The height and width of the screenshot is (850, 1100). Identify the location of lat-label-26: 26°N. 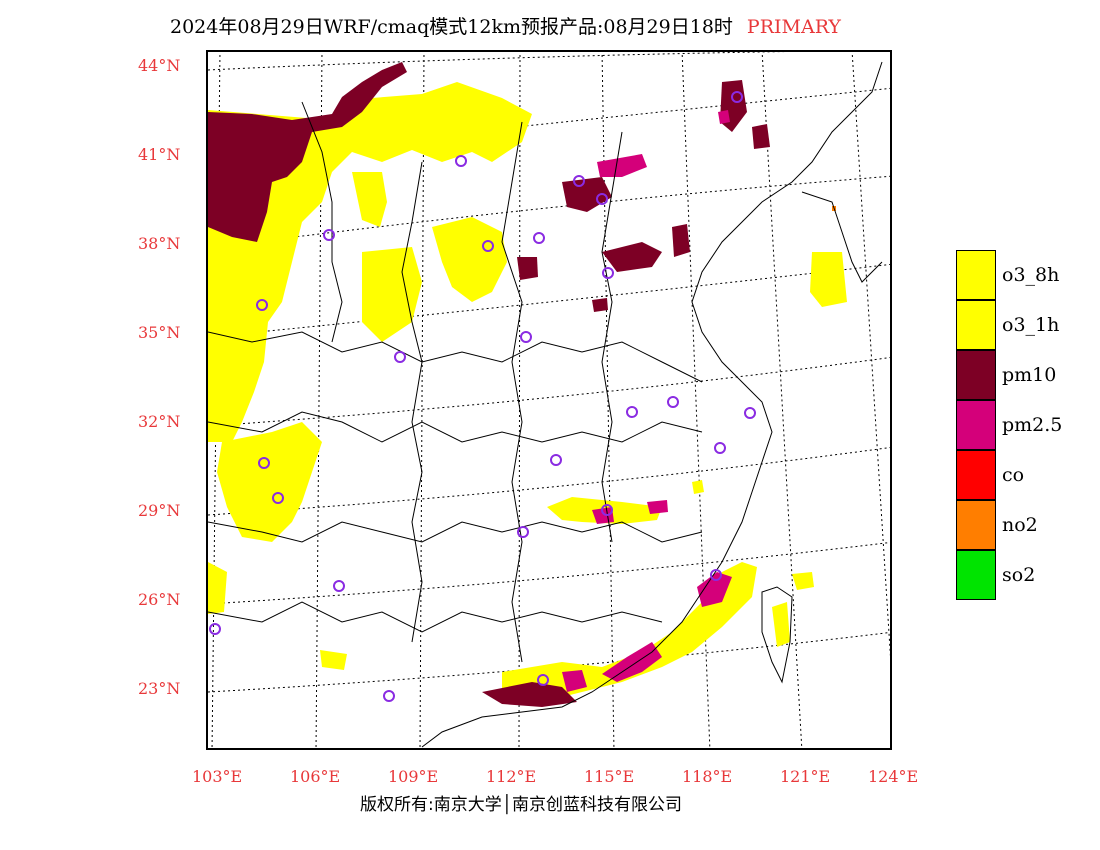
(159, 599).